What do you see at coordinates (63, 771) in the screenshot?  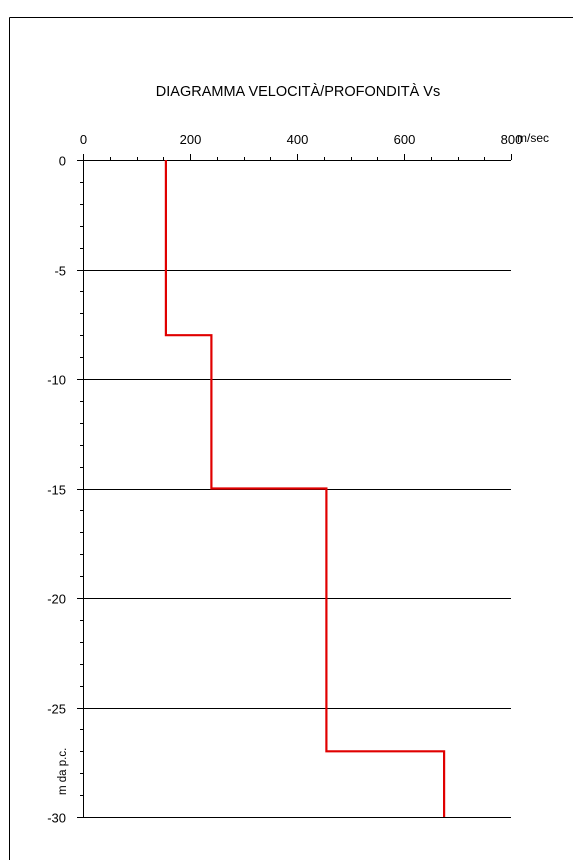 I see `y-axis-label: m da p.c.` at bounding box center [63, 771].